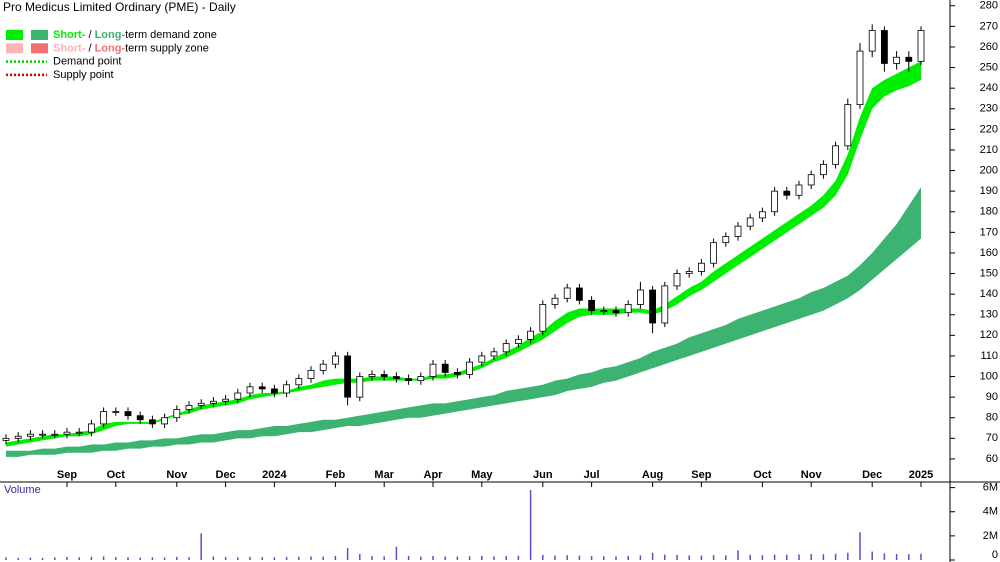 This screenshot has width=1000, height=562. What do you see at coordinates (171, 35) in the screenshot?
I see `legend-text: term demand zone` at bounding box center [171, 35].